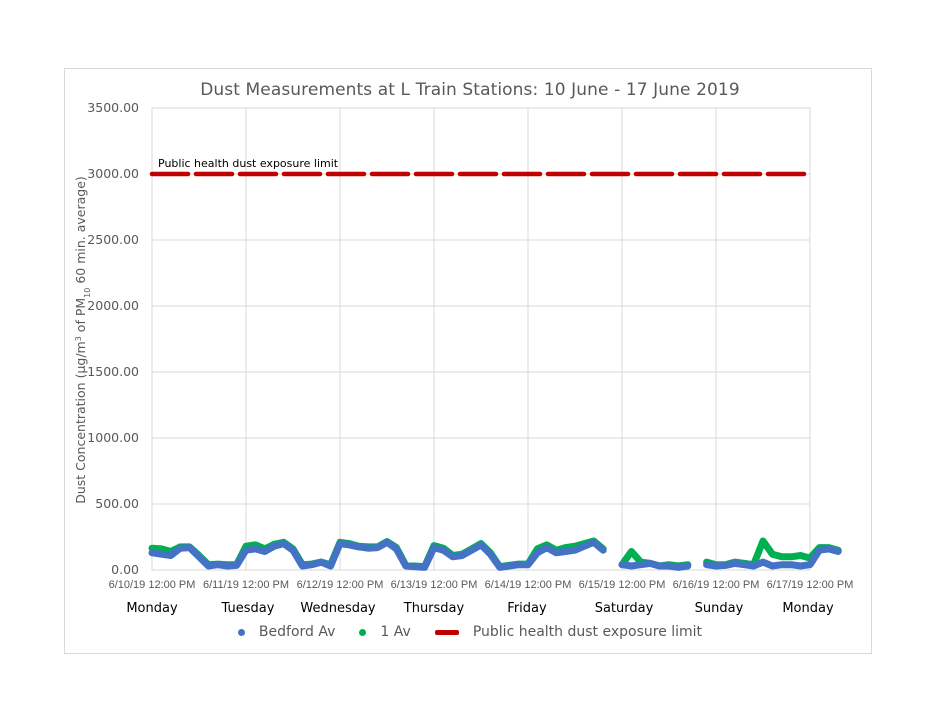  What do you see at coordinates (248, 608) in the screenshot?
I see `day-label: Tuesday` at bounding box center [248, 608].